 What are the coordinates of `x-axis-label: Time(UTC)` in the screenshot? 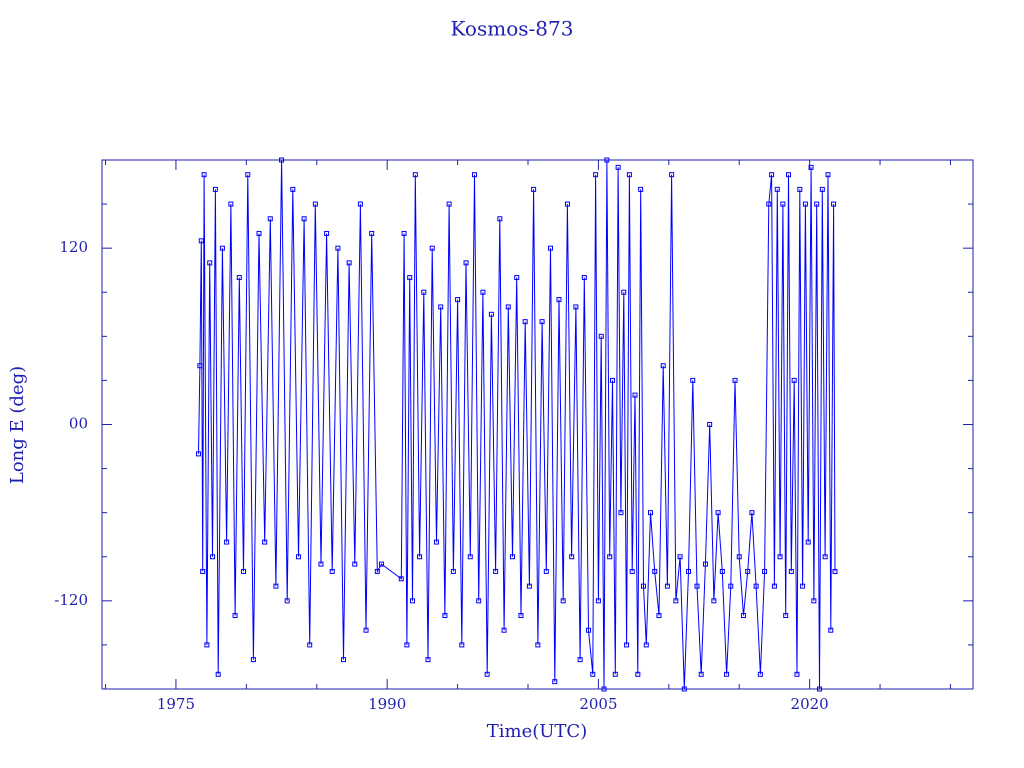 It's located at (537, 731).